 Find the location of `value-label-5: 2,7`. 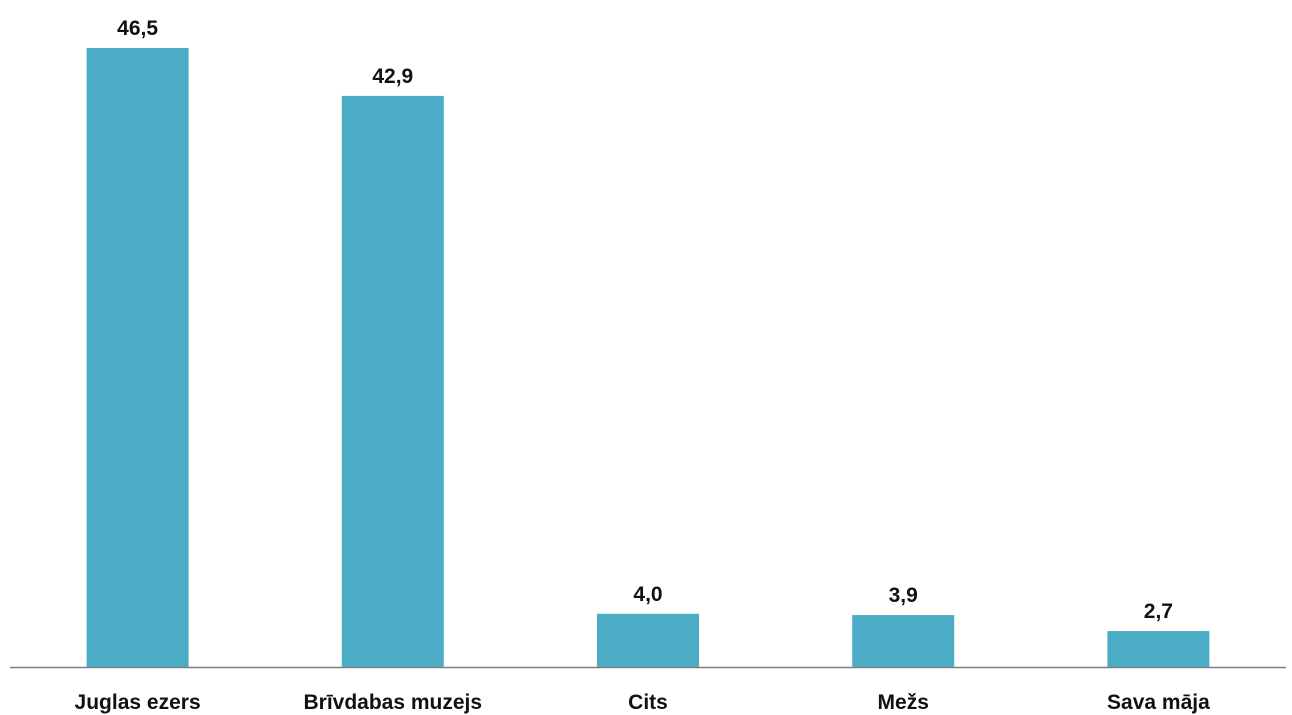

value-label-5: 2,7 is located at coordinates (1158, 611).